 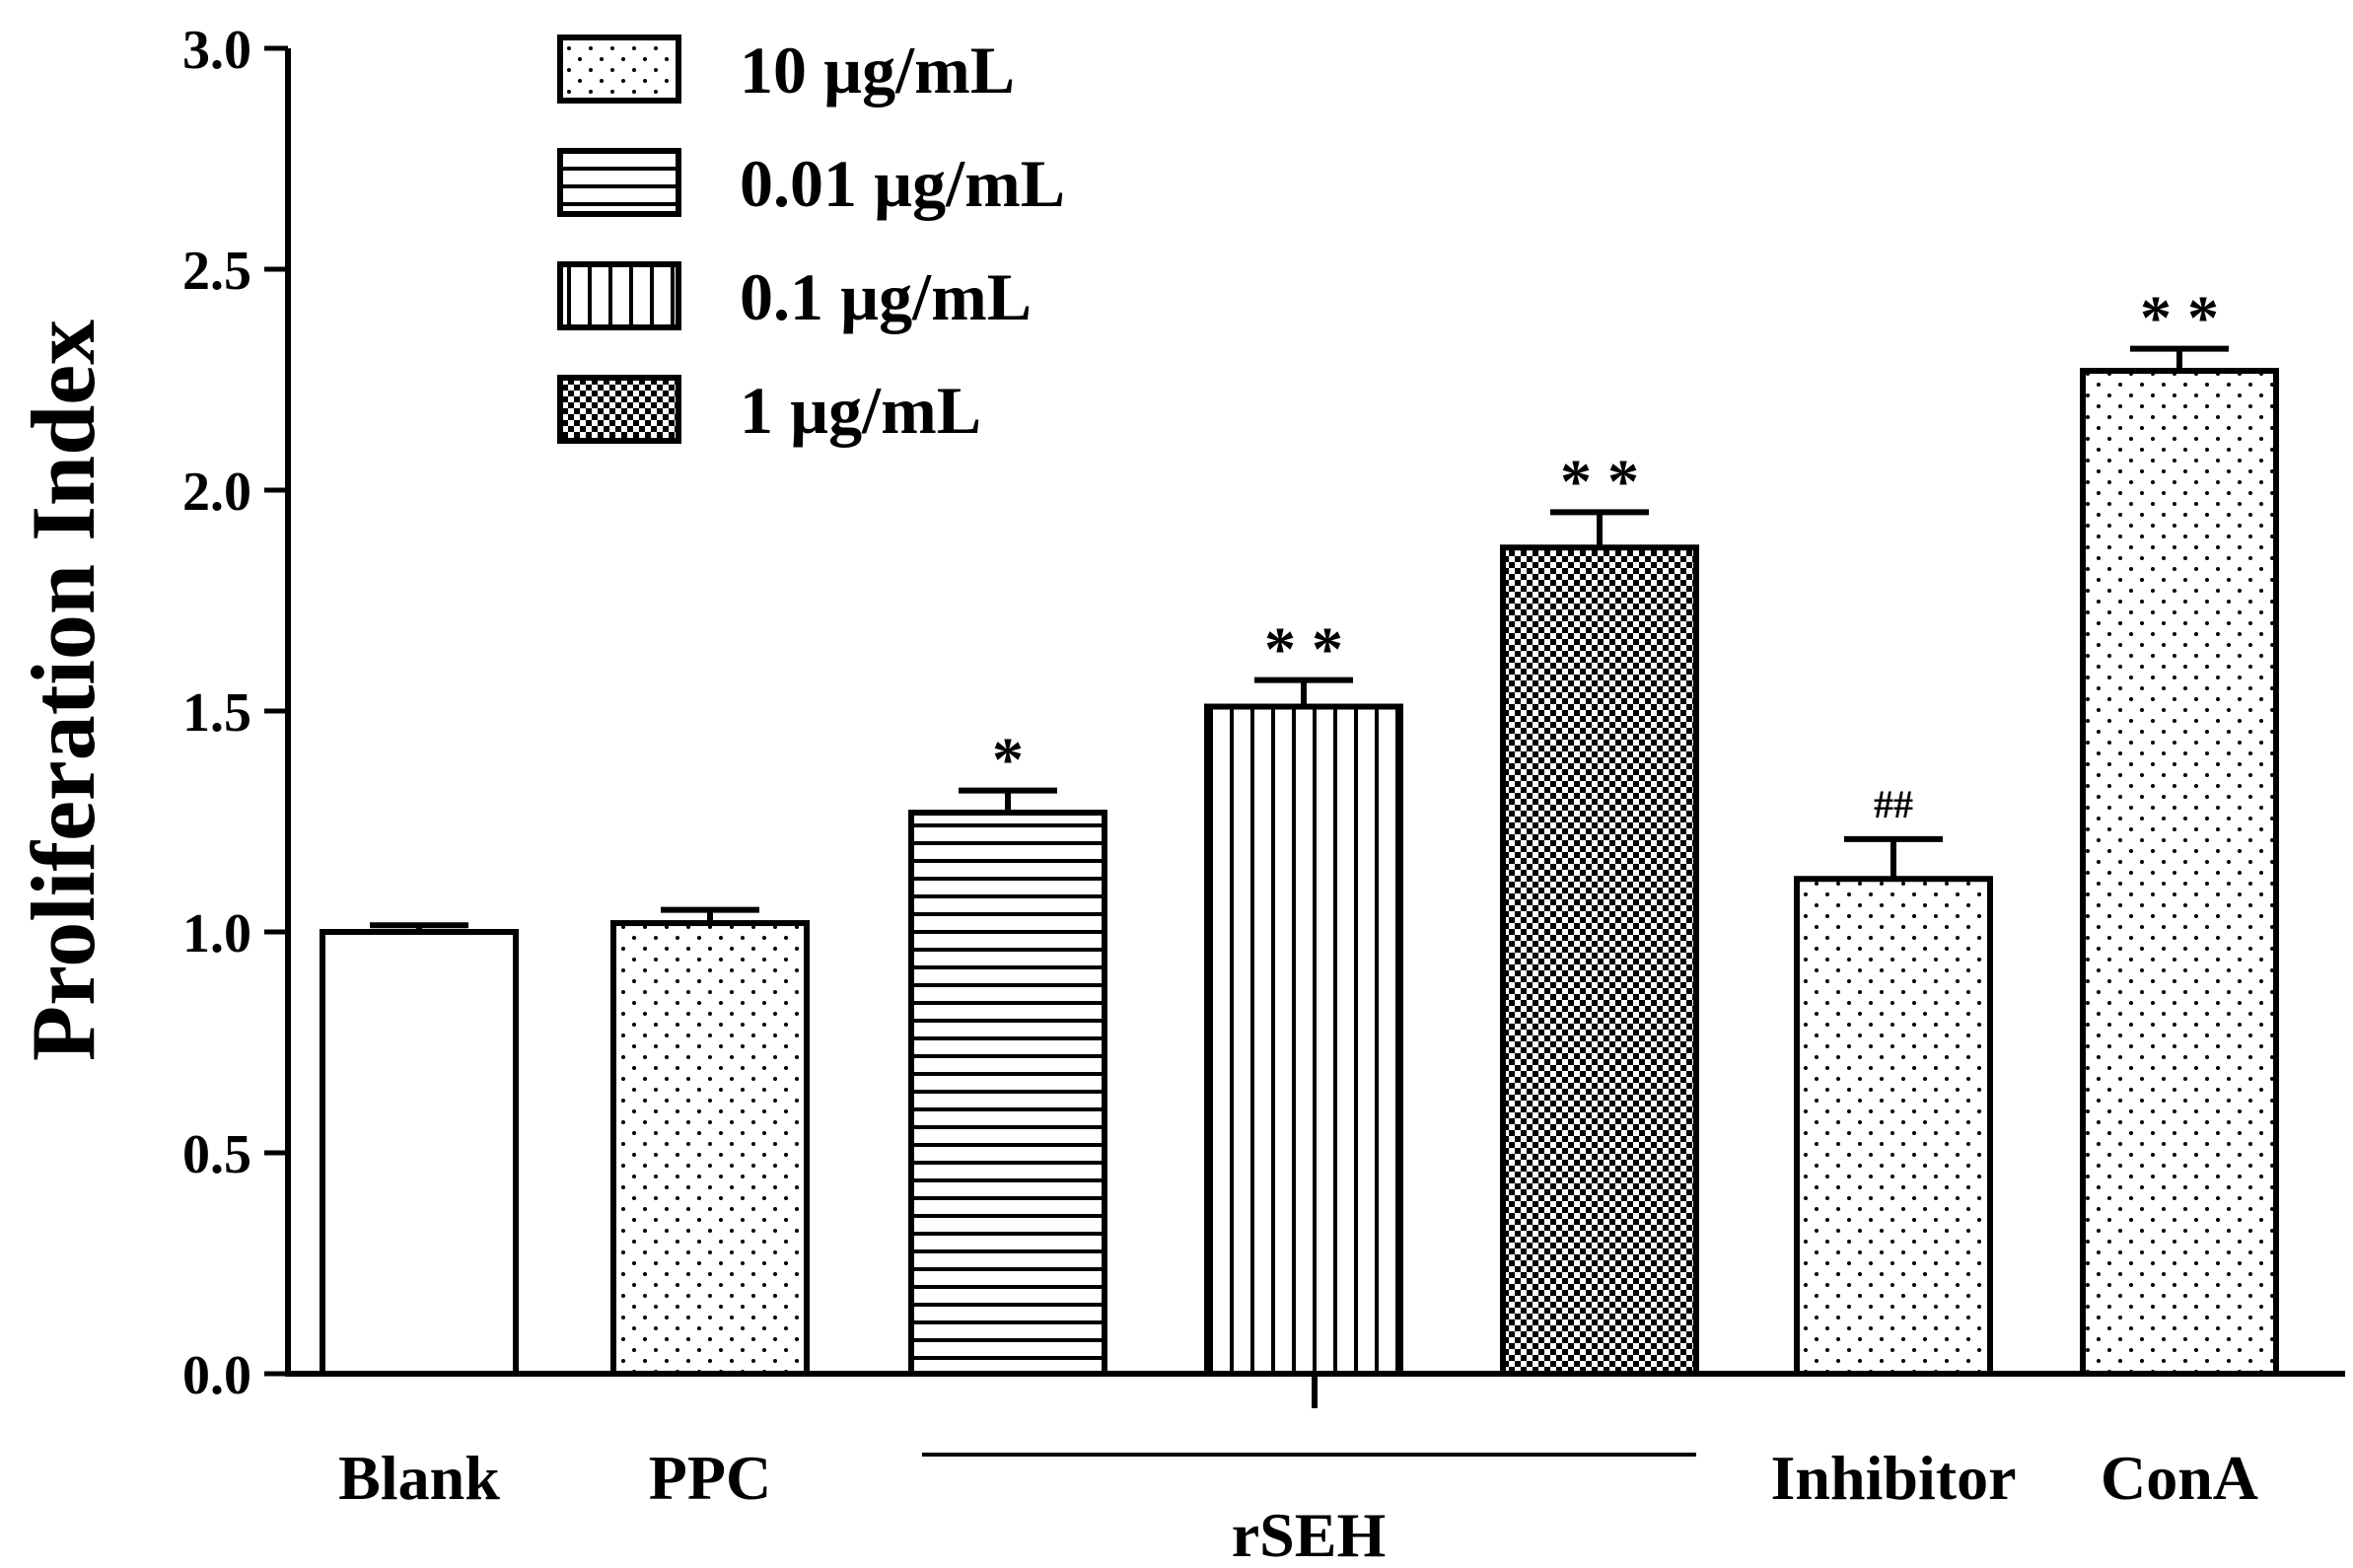 What do you see at coordinates (216, 271) in the screenshot?
I see `y-tick-label: 2.5` at bounding box center [216, 271].